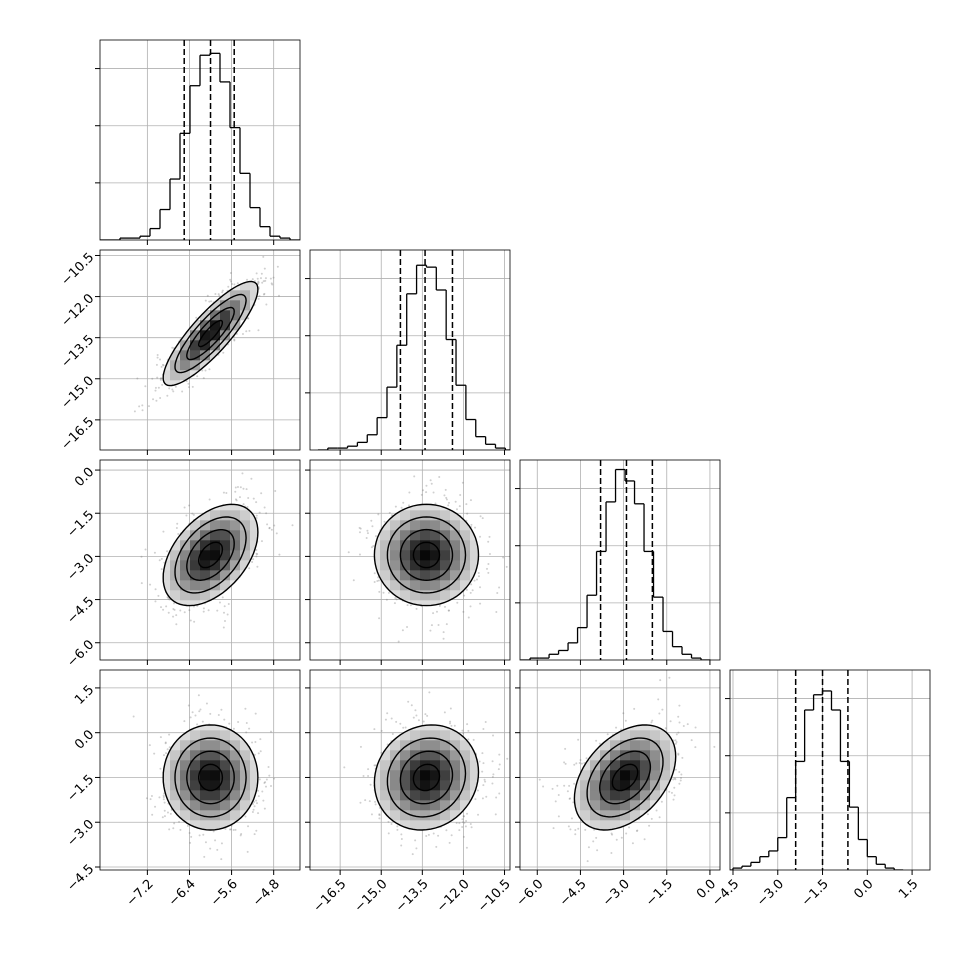  What do you see at coordinates (140, 893) in the screenshot?
I see `x-tick-label: −7.2` at bounding box center [140, 893].